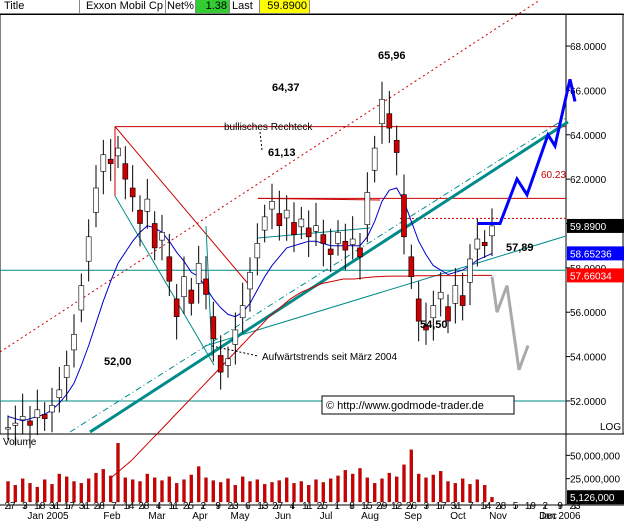 The height and width of the screenshot is (521, 624). I want to click on x-day-label: 9, so click(560, 506).